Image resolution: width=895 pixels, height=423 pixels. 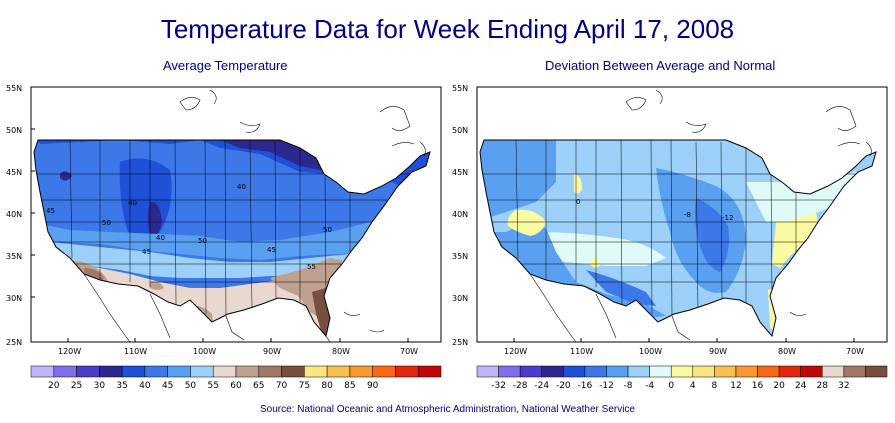 What do you see at coordinates (498, 386) in the screenshot?
I see `legend-tick-label: -32` at bounding box center [498, 386].